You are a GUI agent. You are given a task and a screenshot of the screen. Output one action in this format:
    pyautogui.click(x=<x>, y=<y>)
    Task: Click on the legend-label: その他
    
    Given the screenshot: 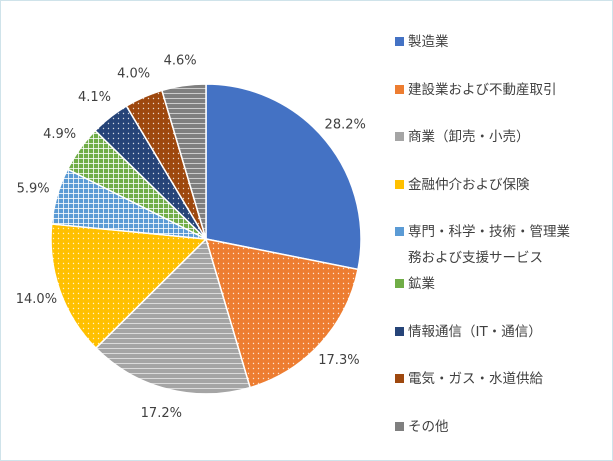 What is the action you would take?
    pyautogui.click(x=428, y=426)
    